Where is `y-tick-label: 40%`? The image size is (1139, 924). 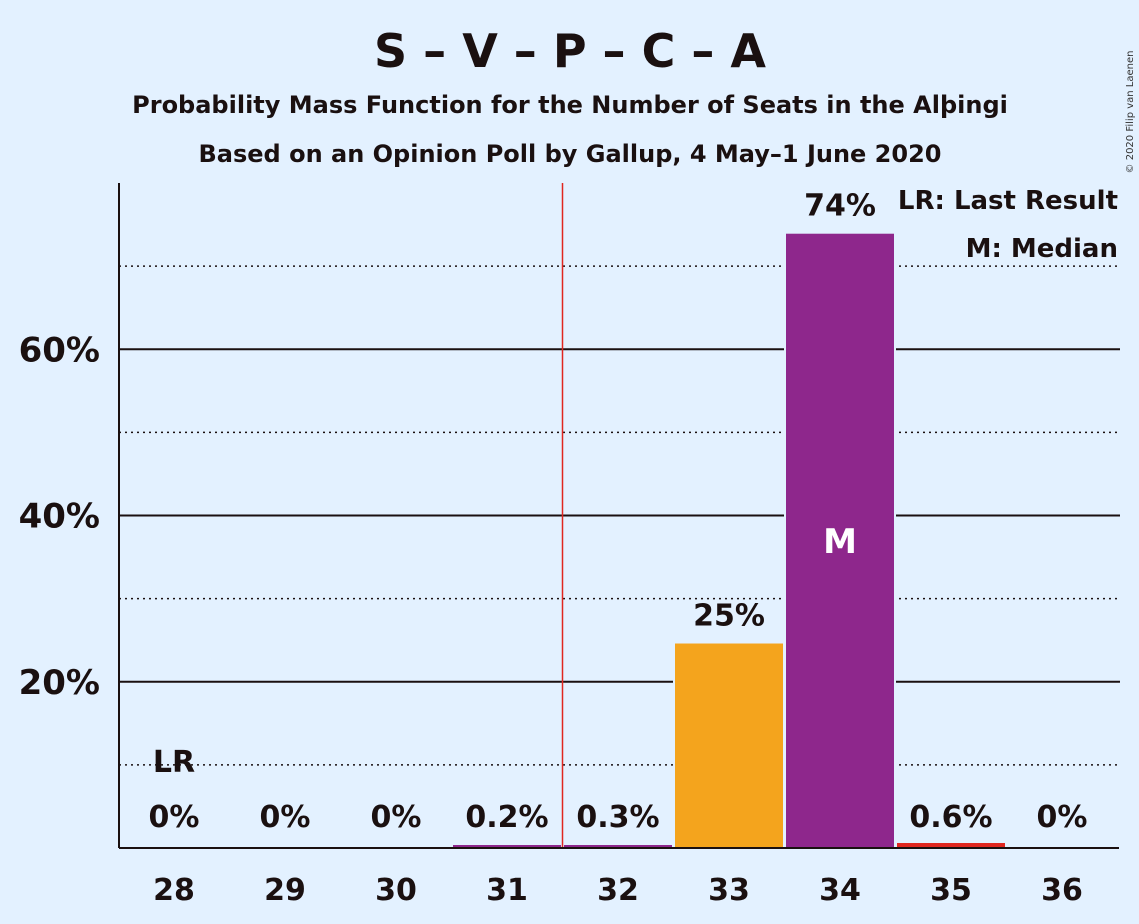
y-tick-label: 40% is located at coordinates (59, 517).